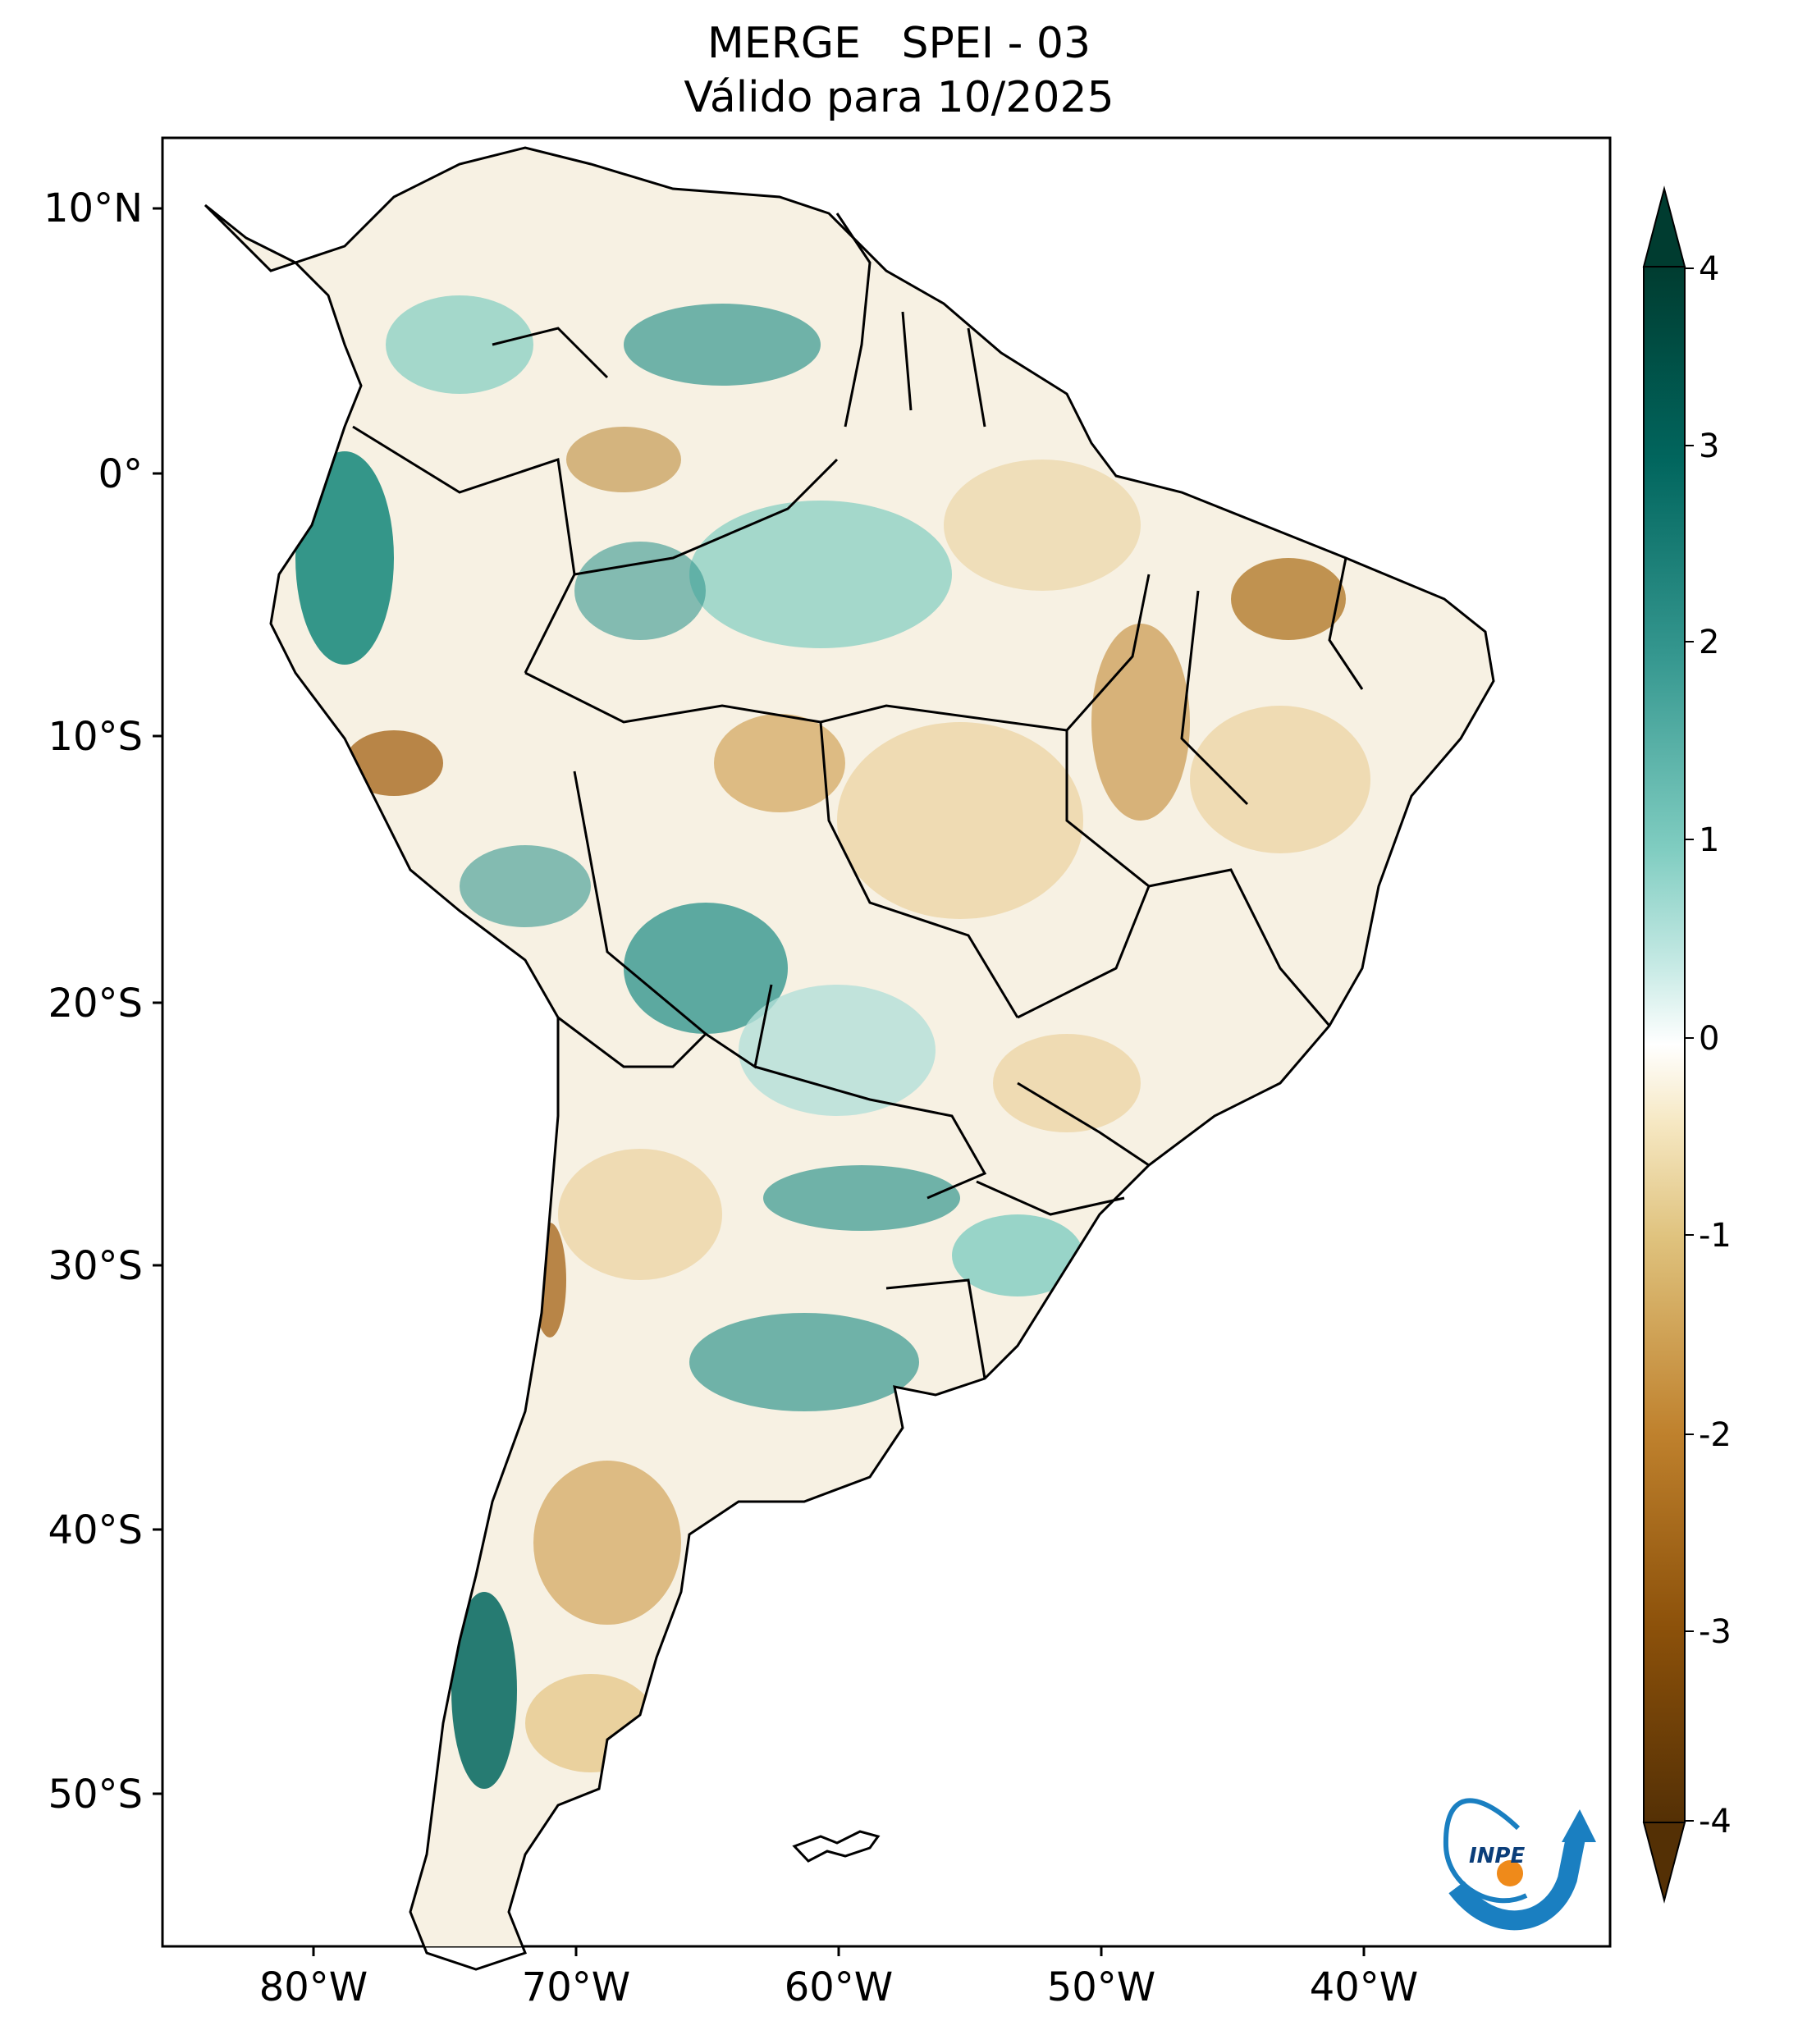 The height and width of the screenshot is (2044, 1798). Describe the element at coordinates (1664, 226) in the screenshot. I see `colorbar-max-arrow` at that location.